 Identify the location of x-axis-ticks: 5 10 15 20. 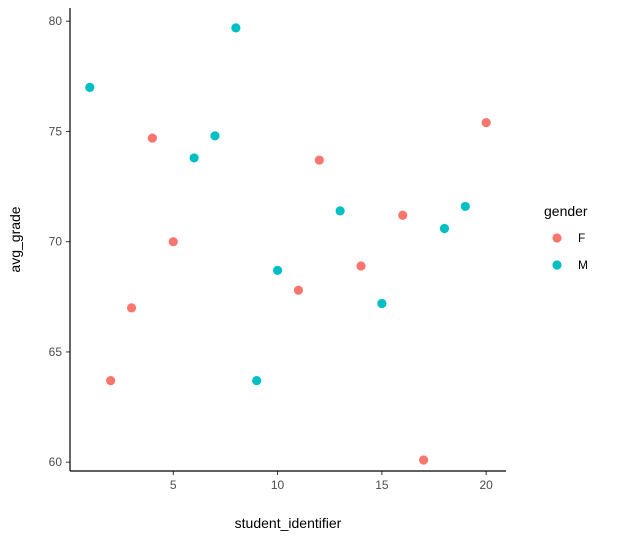
(331, 481).